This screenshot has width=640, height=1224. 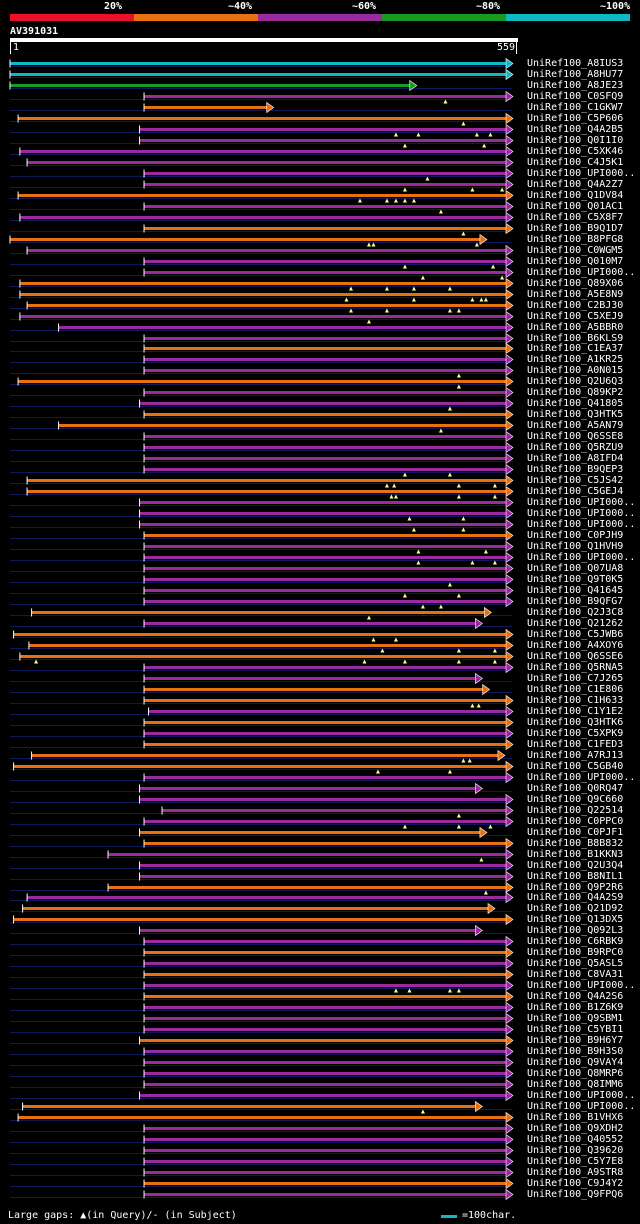 What do you see at coordinates (575, 887) in the screenshot?
I see `hit-label: UniRef100_Q9P2R6` at bounding box center [575, 887].